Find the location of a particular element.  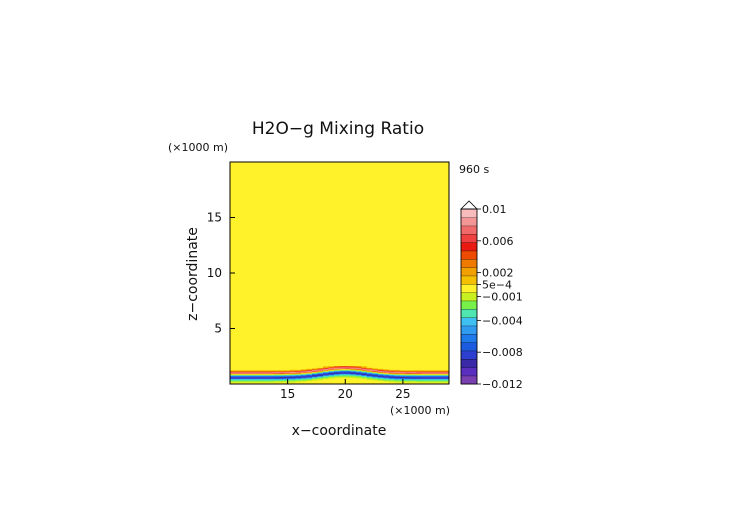

colorbar-label: 0.006 is located at coordinates (498, 241).